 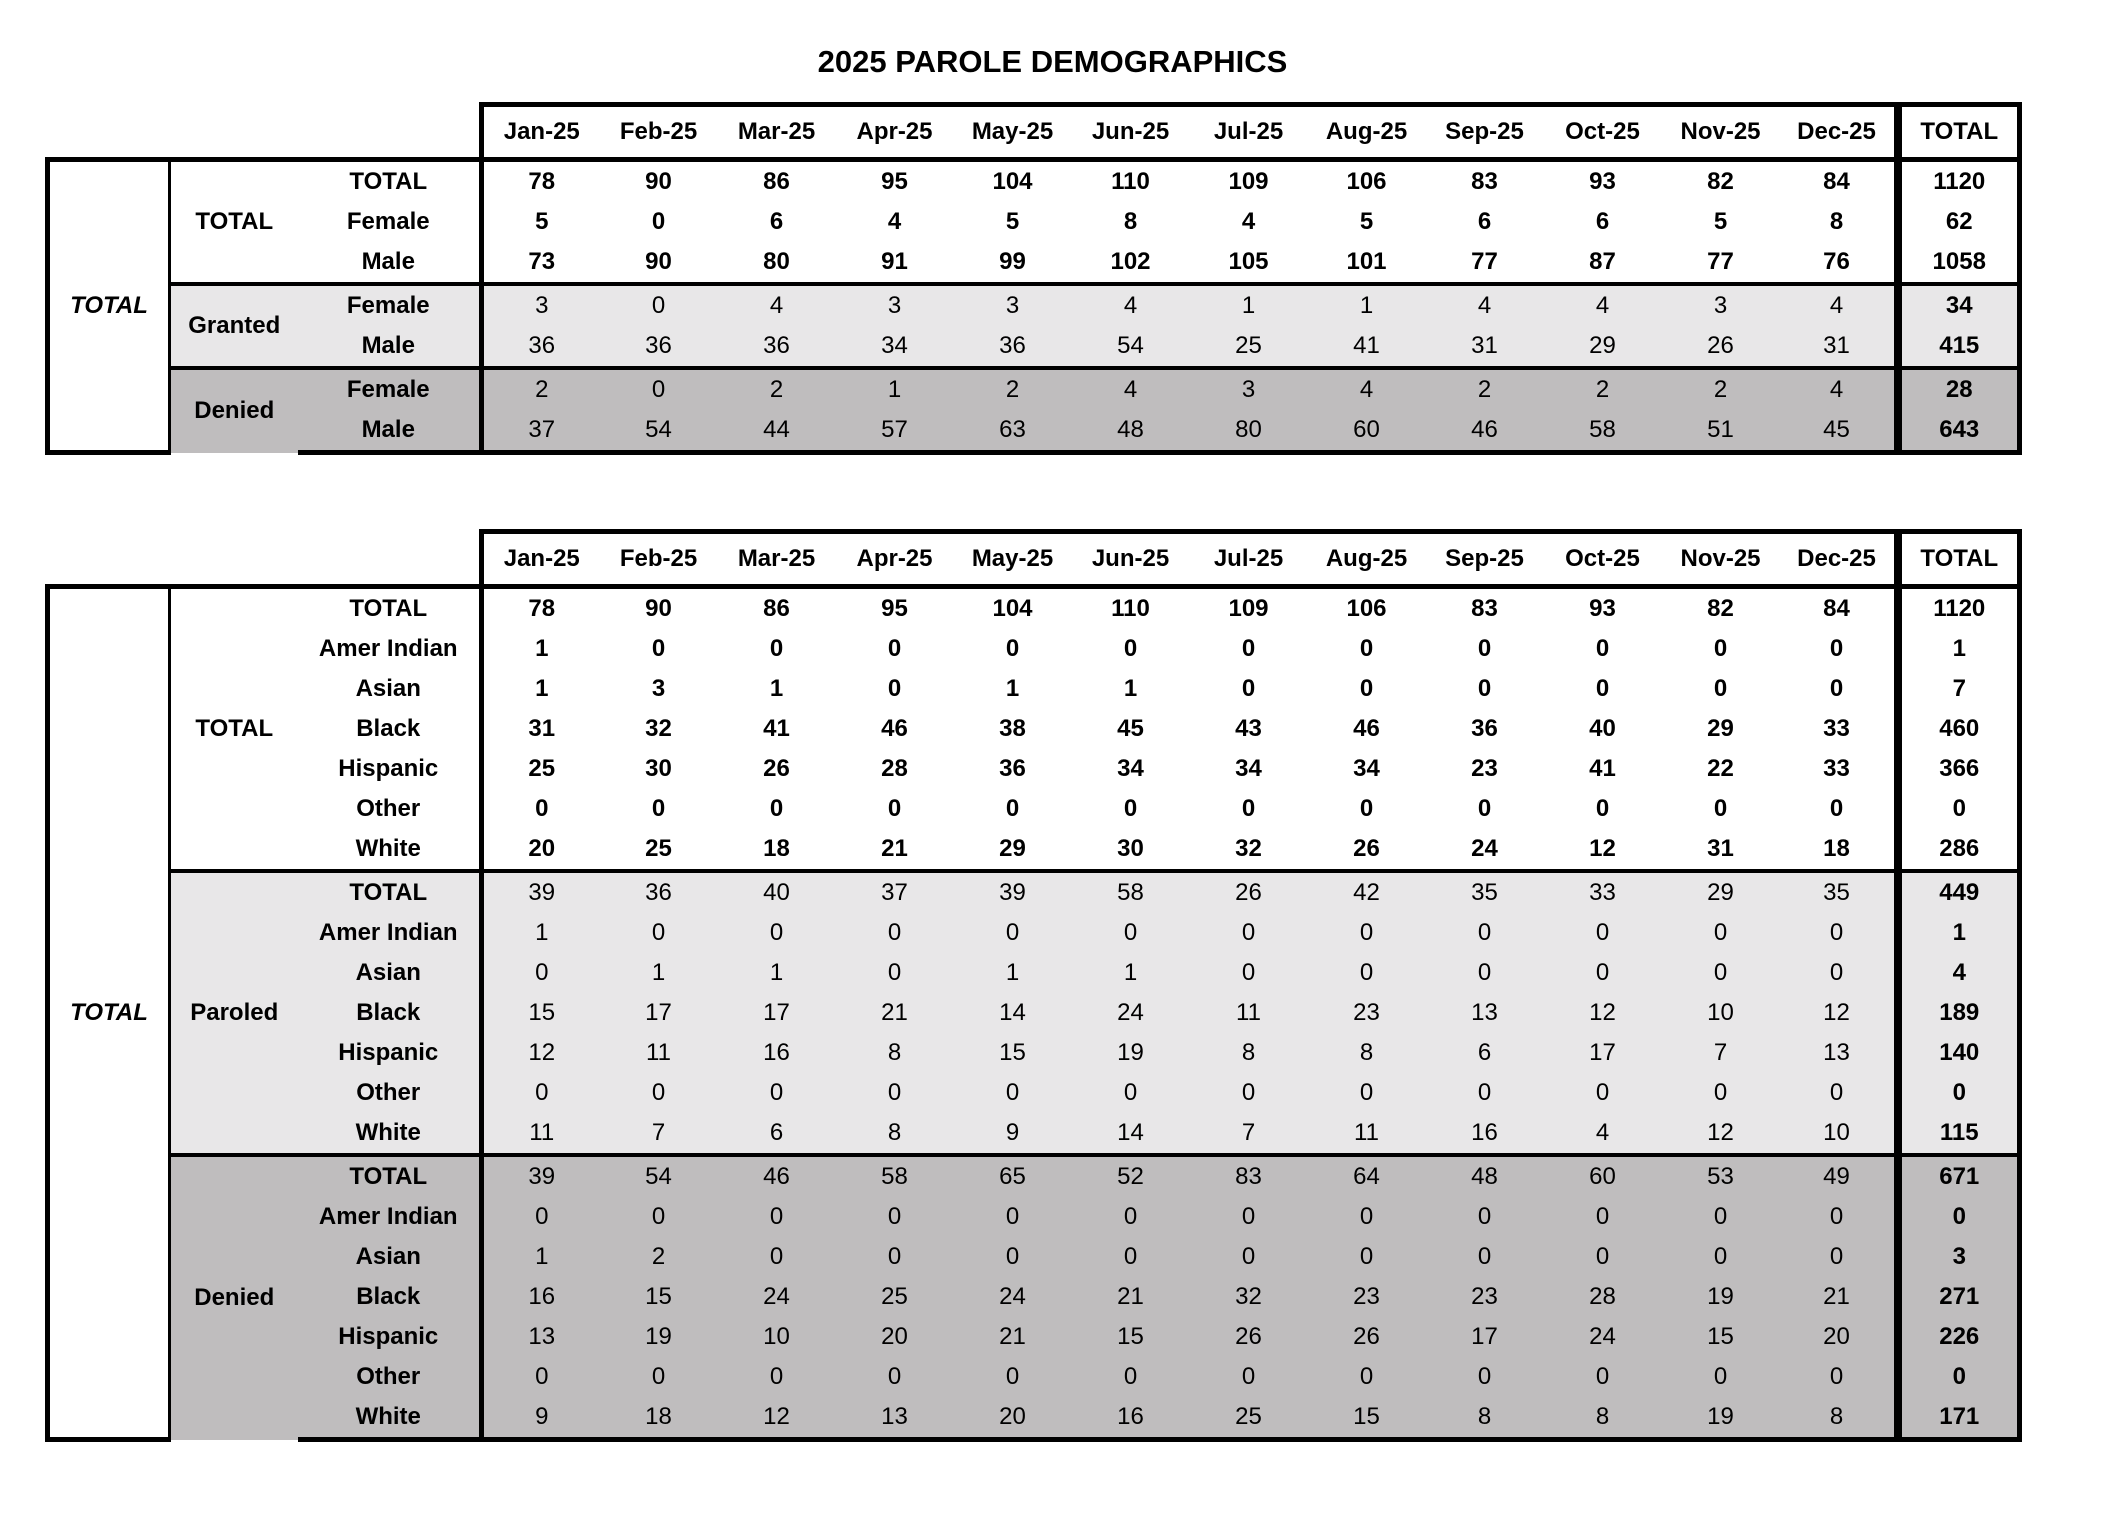 I want to click on row-total-cell: 189, so click(x=1957, y=1013).